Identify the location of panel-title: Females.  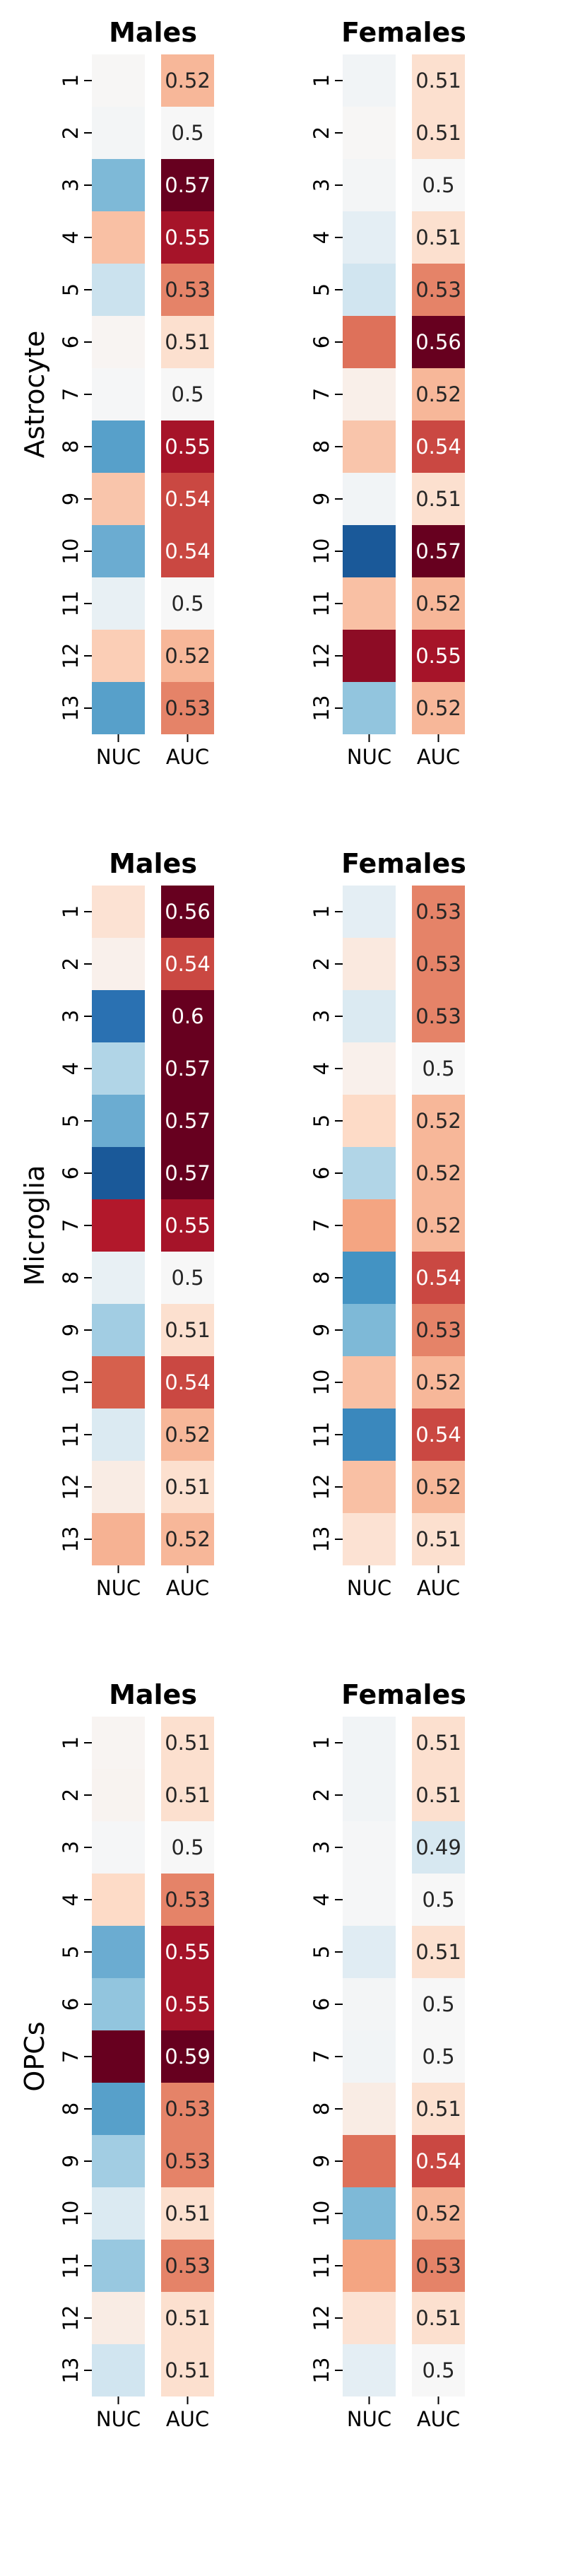
(404, 863).